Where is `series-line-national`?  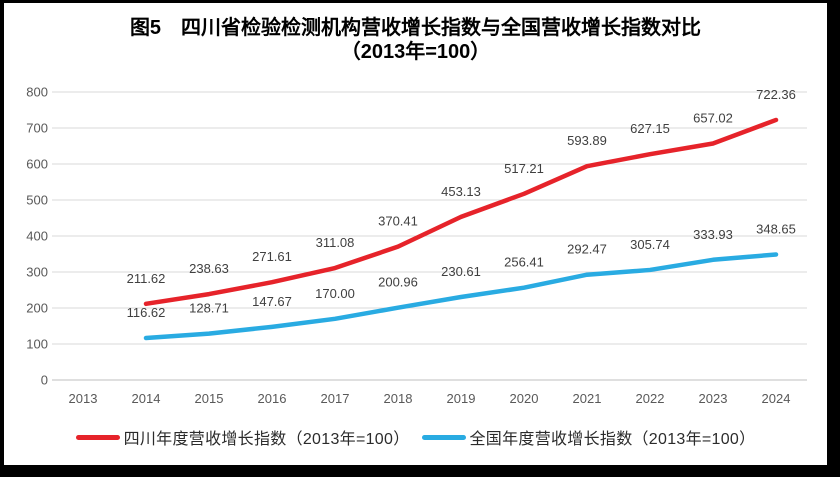 series-line-national is located at coordinates (461, 296).